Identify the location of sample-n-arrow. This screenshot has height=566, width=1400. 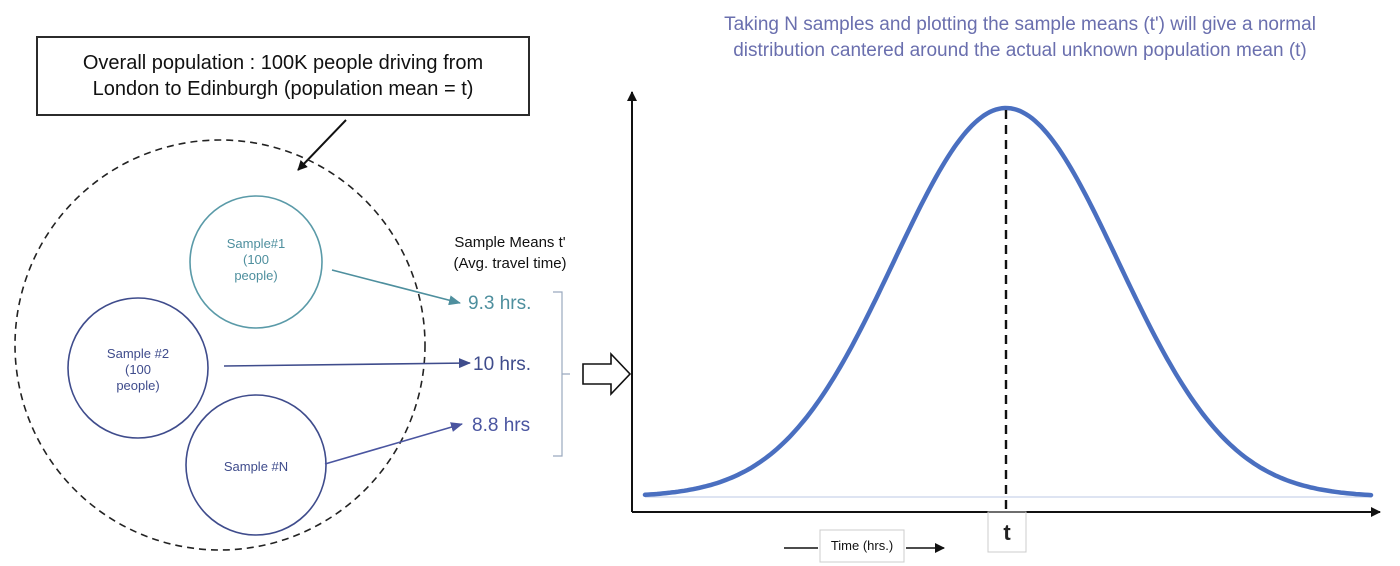
(393, 443).